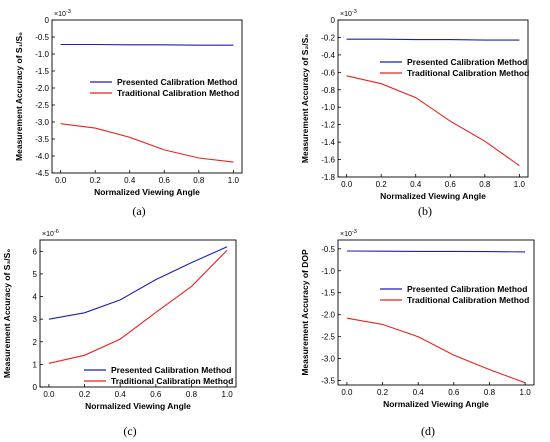  I want to click on y-tick-label: -1.6, so click(328, 160).